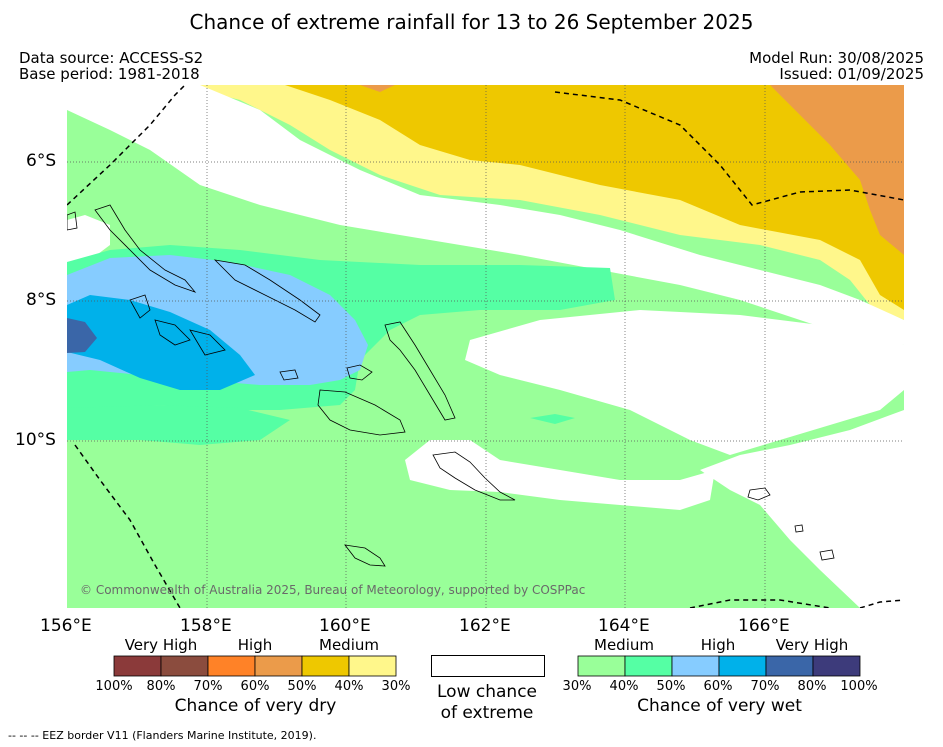  I want to click on wet-40pct-dot, so click(552, 419).